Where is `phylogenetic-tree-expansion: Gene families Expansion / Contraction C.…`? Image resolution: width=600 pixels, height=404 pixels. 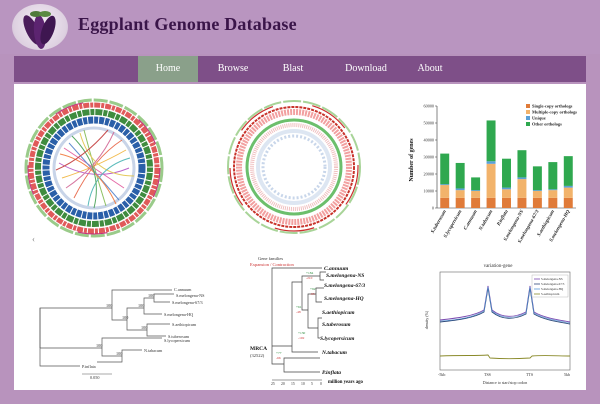 phylogenetic-tree-expansion: Gene families Expansion / Contraction C.… is located at coordinates (321, 322).